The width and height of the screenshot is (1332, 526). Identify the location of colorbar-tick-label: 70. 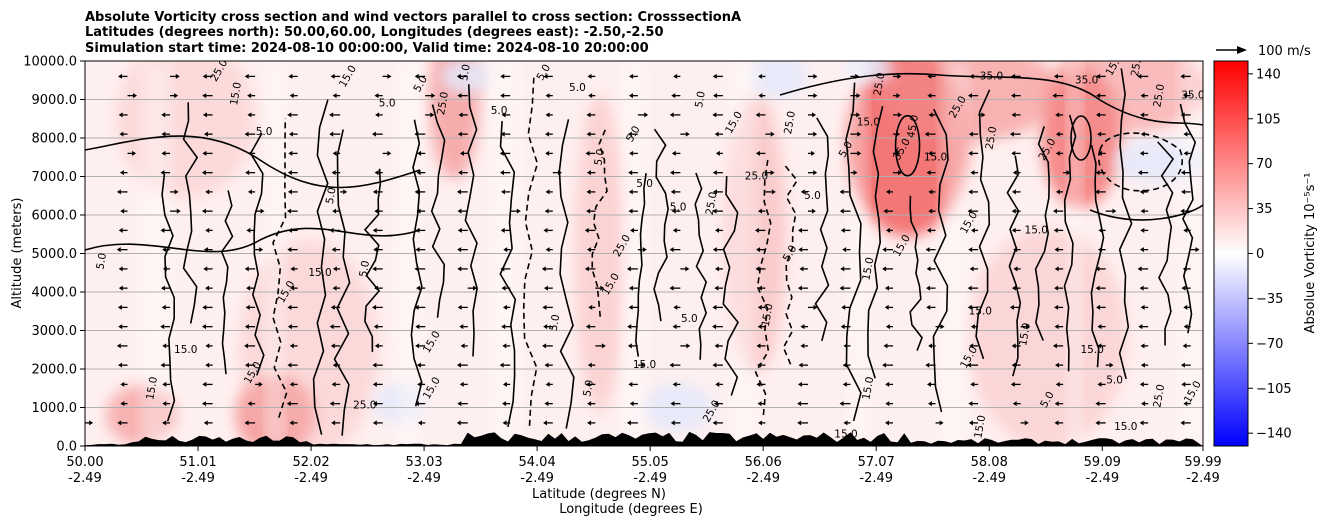
(1264, 164).